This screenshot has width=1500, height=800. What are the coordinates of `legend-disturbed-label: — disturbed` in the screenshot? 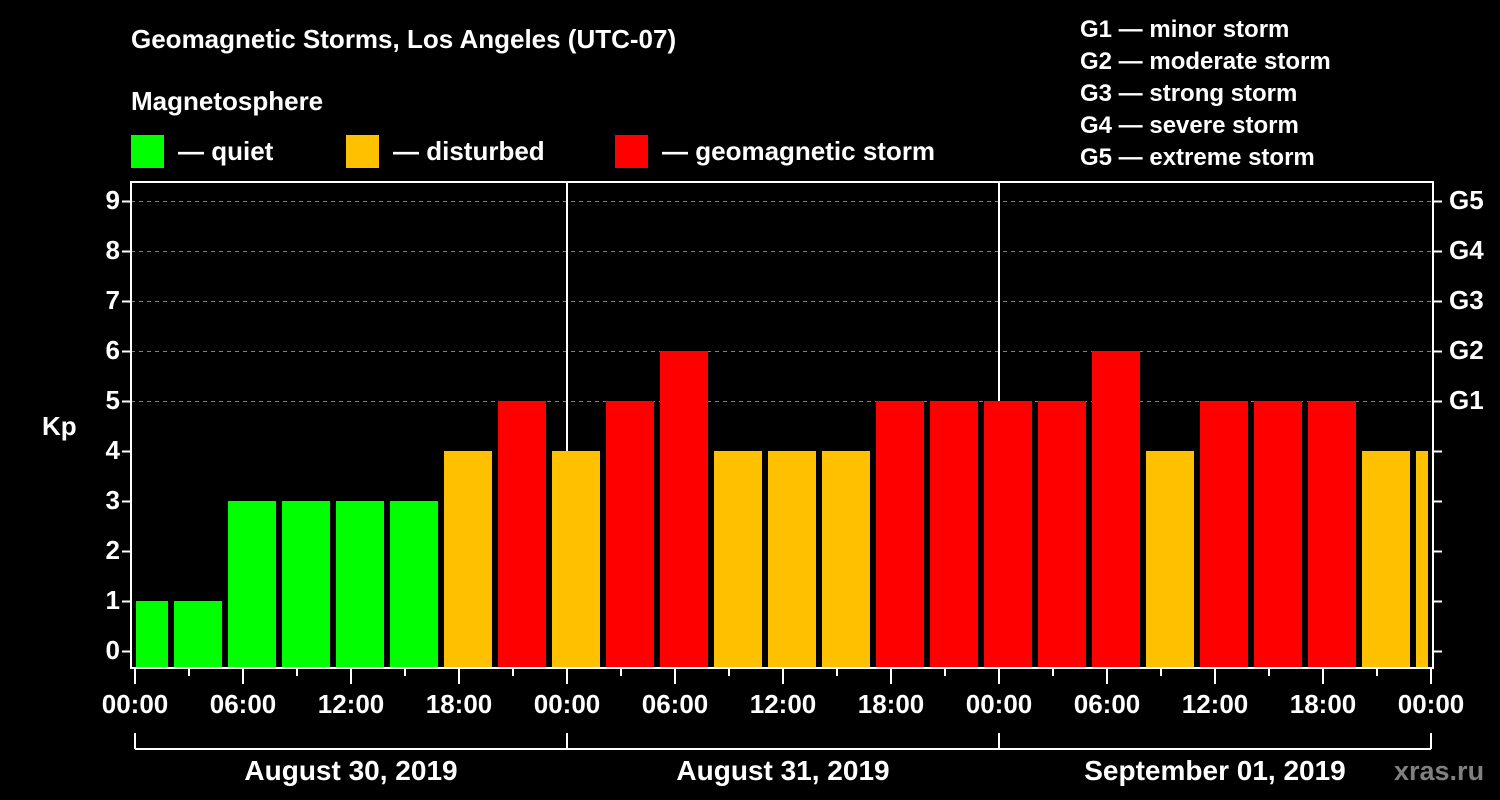 It's located at (469, 150).